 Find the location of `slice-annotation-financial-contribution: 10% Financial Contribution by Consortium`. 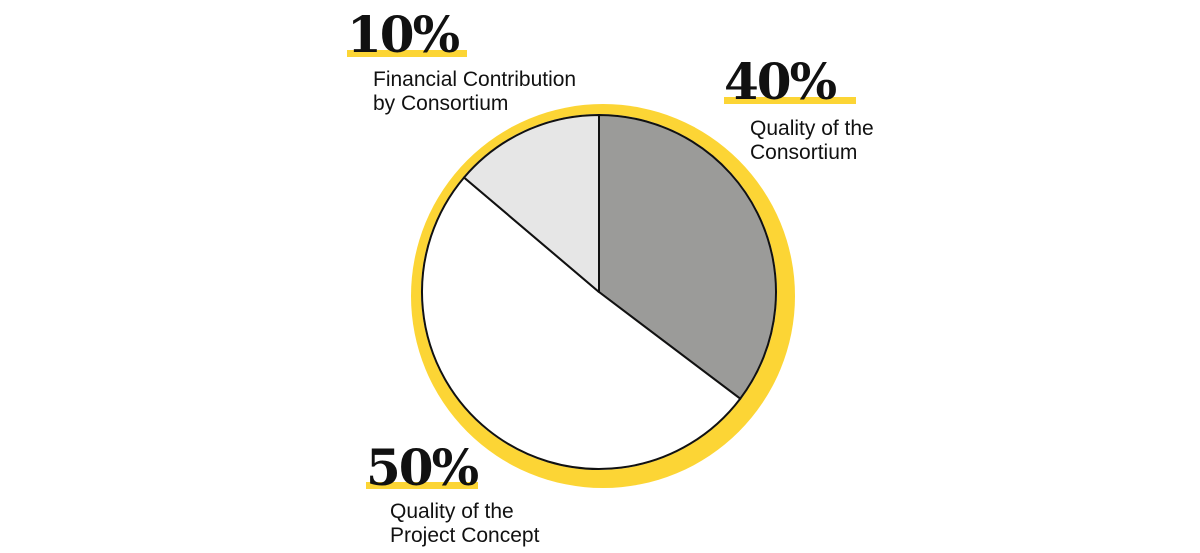

slice-annotation-financial-contribution: 10% Financial Contribution by Consortium is located at coordinates (461, 60).